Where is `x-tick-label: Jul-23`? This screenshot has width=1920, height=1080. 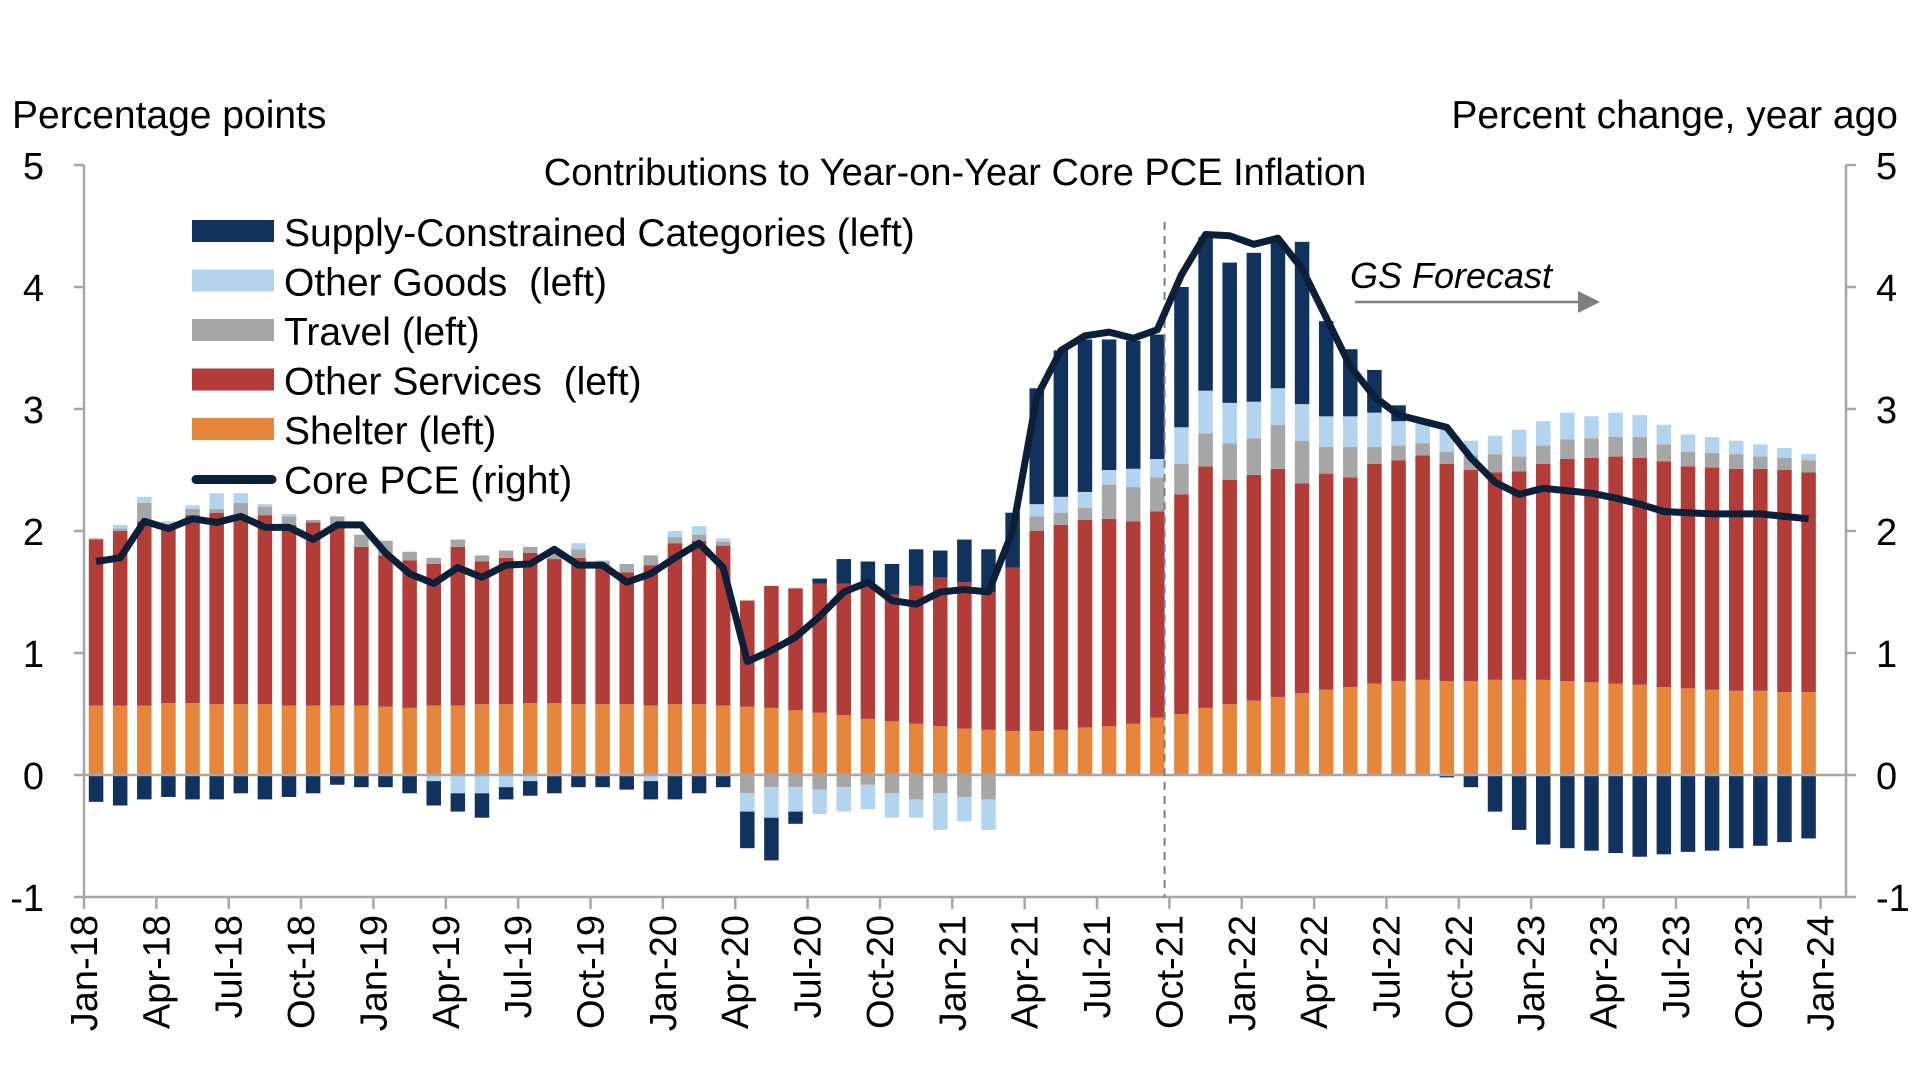 x-tick-label: Jul-23 is located at coordinates (1677, 967).